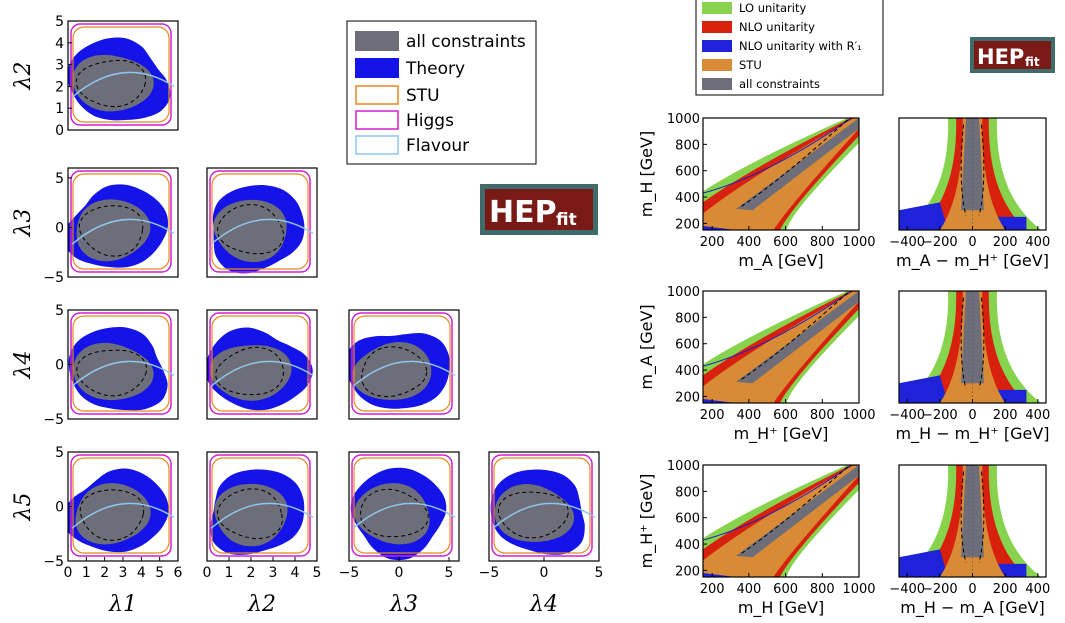 Image resolution: width=1065 pixels, height=623 pixels. Describe the element at coordinates (781, 608) in the screenshot. I see `x-axis-label-left: m_H [GeV]` at that location.